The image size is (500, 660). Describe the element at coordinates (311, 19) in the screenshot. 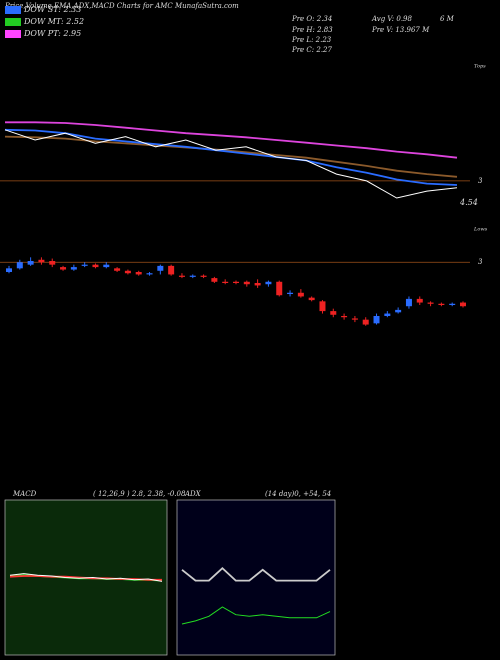

I see `stat: Pre O: 2.34` at that location.